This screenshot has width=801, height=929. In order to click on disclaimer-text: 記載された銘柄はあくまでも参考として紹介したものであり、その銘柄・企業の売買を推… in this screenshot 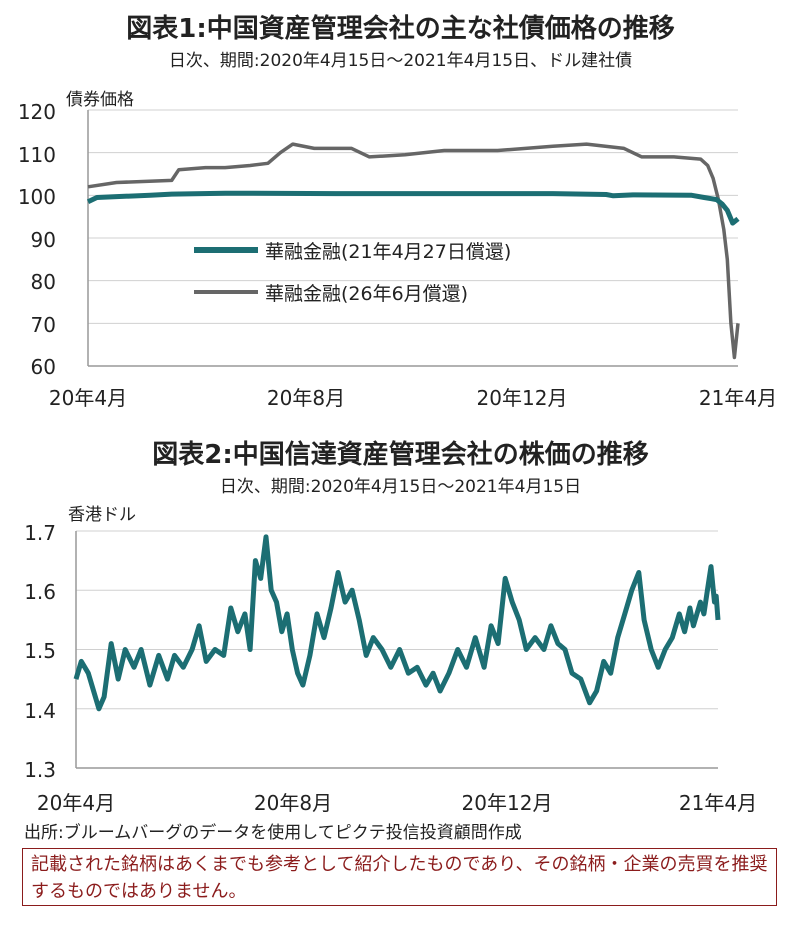, I will do `click(399, 878)`.